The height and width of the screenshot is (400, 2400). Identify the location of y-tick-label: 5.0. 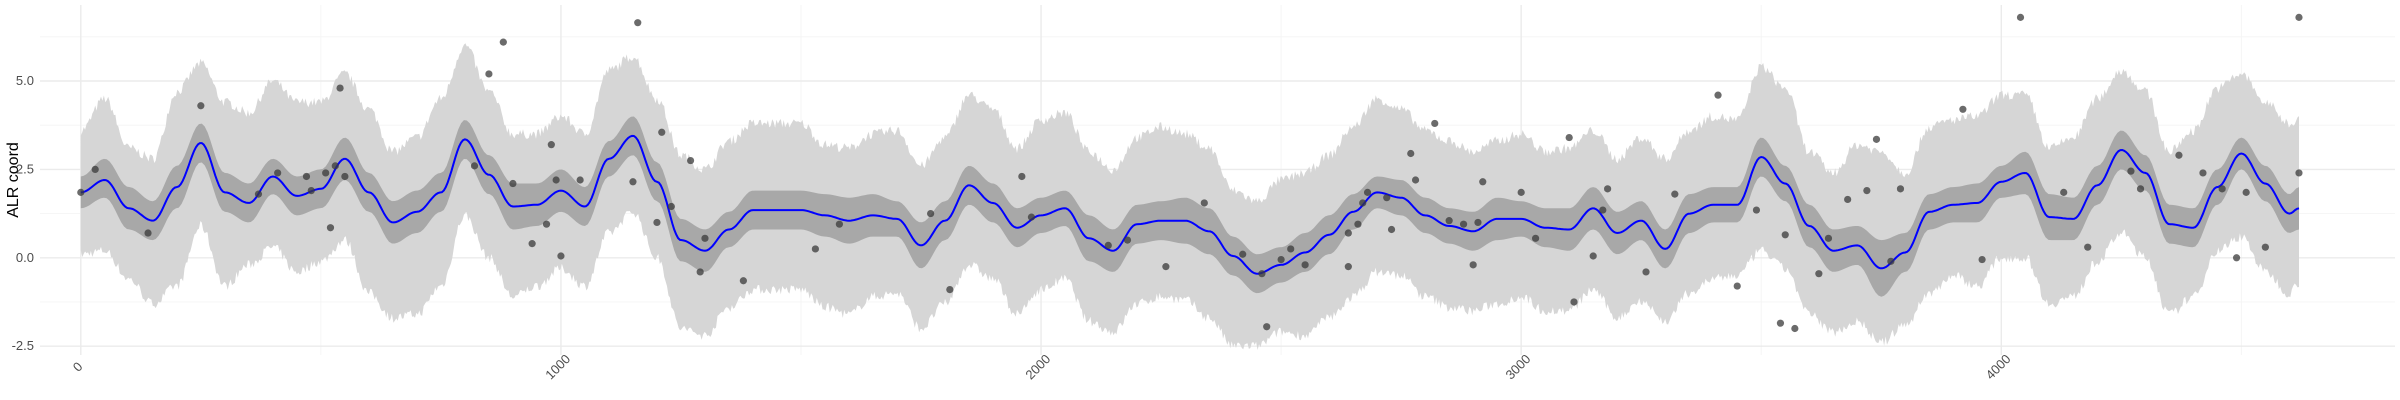
(25, 80).